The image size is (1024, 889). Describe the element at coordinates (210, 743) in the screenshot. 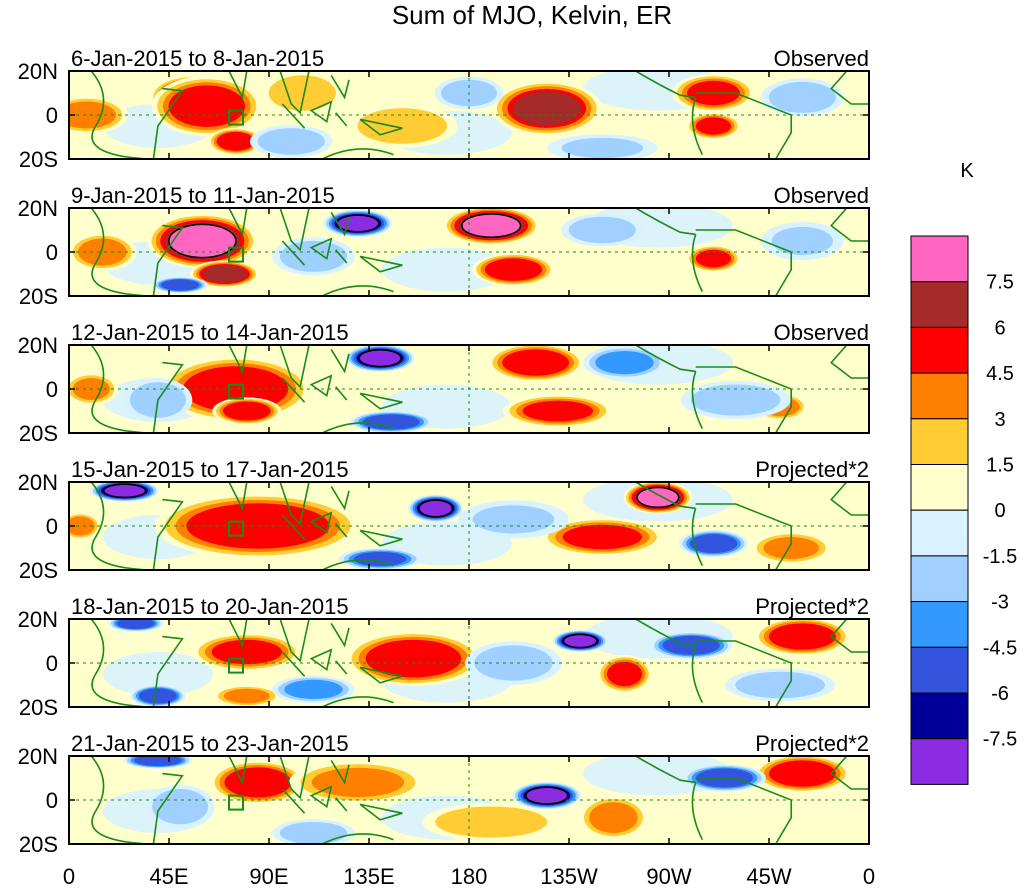

I see `panel-date-range: 21-Jan-2015 to 23-Jan-2015` at that location.